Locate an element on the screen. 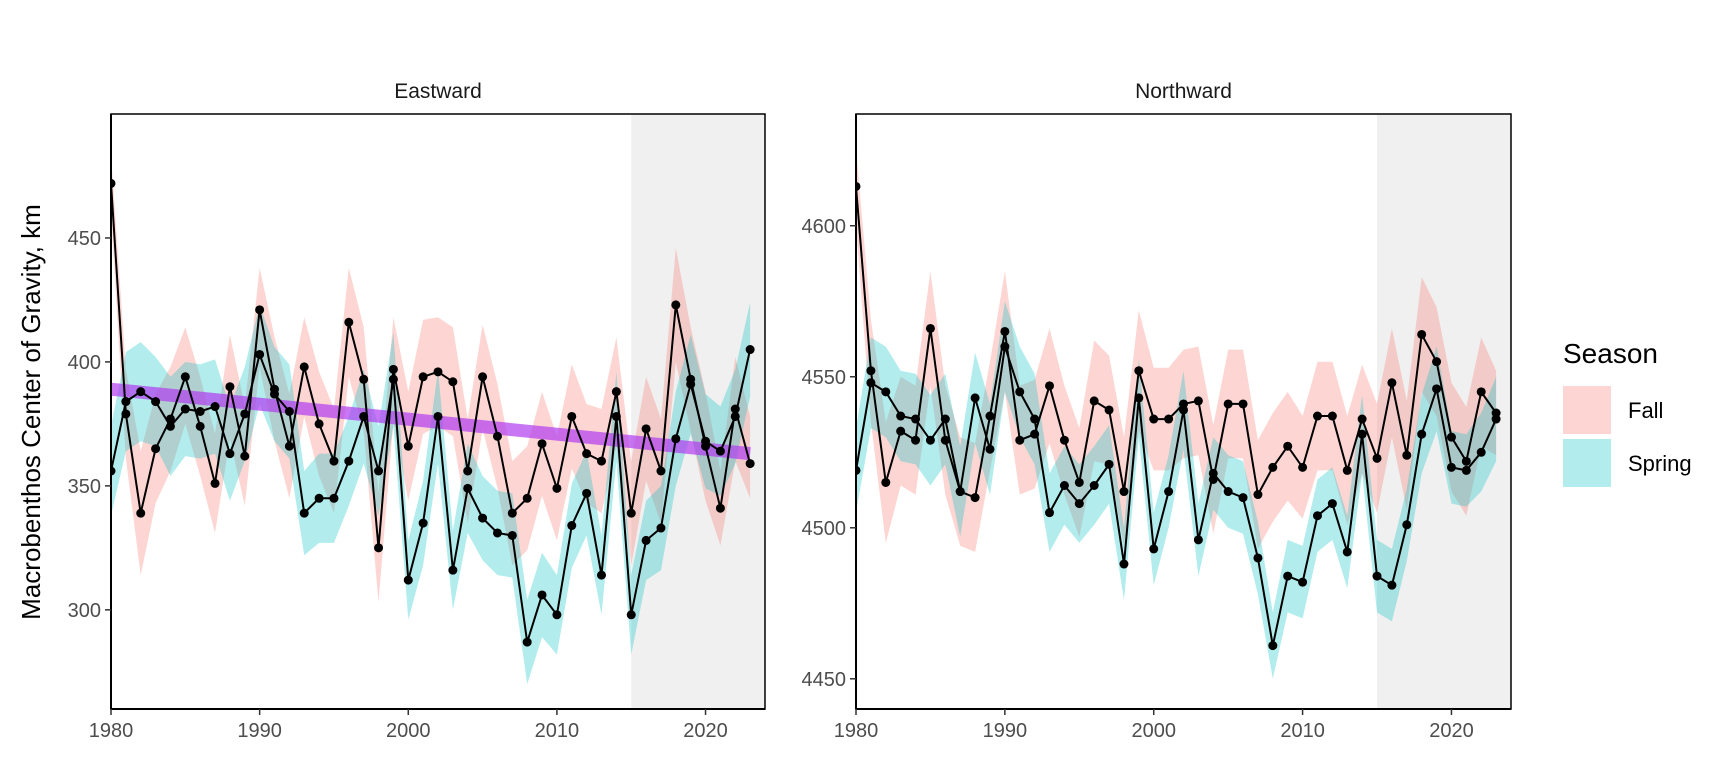 Image resolution: width=1728 pixels, height=777 pixels. y-tick-label: 300 is located at coordinates (84, 611).